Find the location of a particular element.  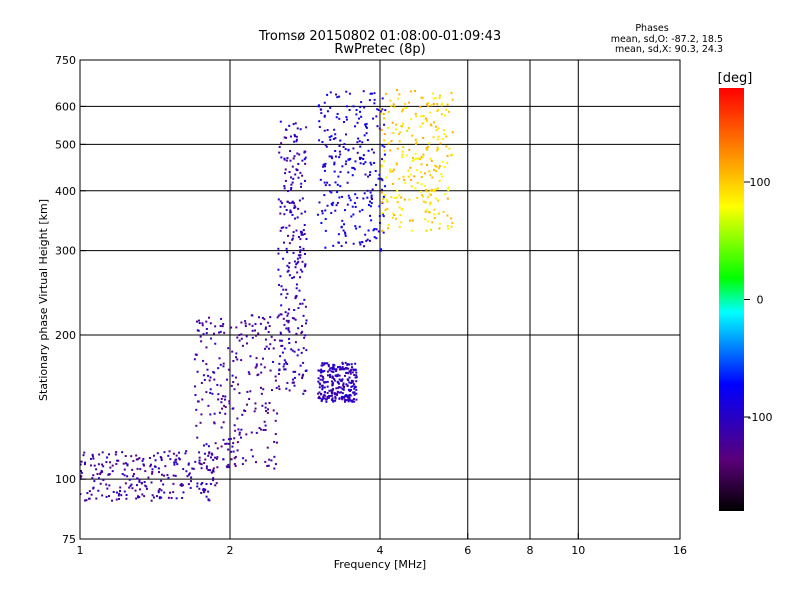

y-tick-label: 600 is located at coordinates (65, 106).